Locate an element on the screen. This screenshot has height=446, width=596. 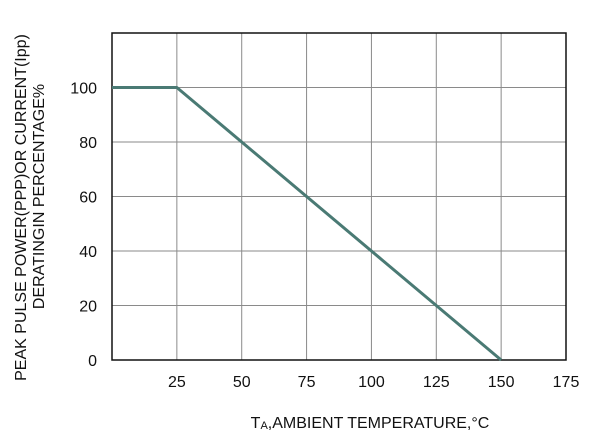
y-tick-label: 40 is located at coordinates (88, 252).